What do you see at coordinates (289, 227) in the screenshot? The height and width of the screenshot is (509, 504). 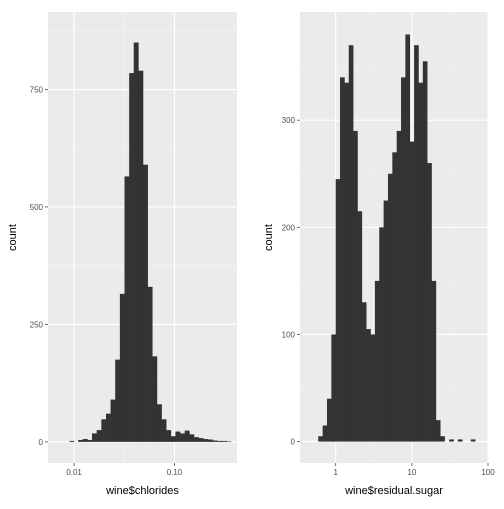 I see `y-tick-label: 200` at bounding box center [289, 227].